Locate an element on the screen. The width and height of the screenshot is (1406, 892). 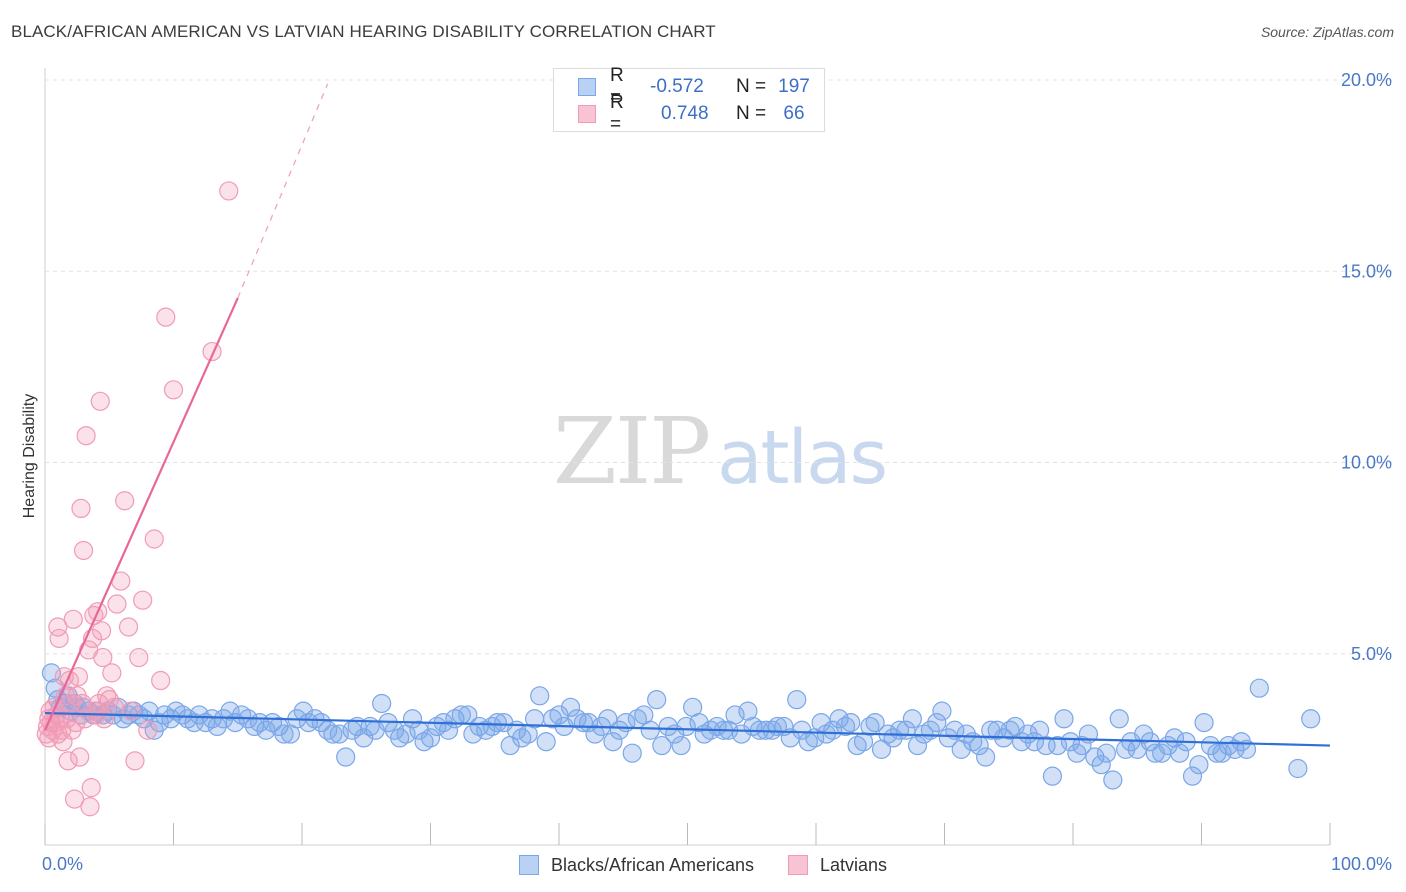
y-tick-label: 10.0% is located at coordinates (1366, 463).